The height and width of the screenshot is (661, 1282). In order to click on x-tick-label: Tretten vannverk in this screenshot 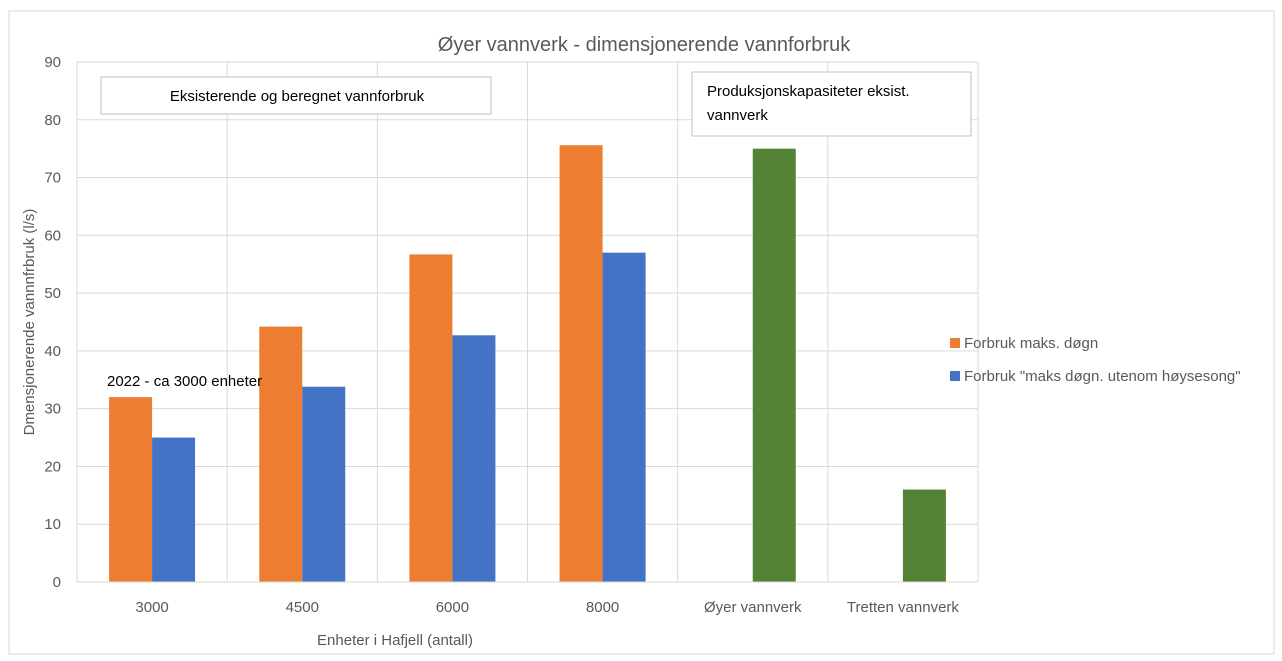, I will do `click(903, 607)`.